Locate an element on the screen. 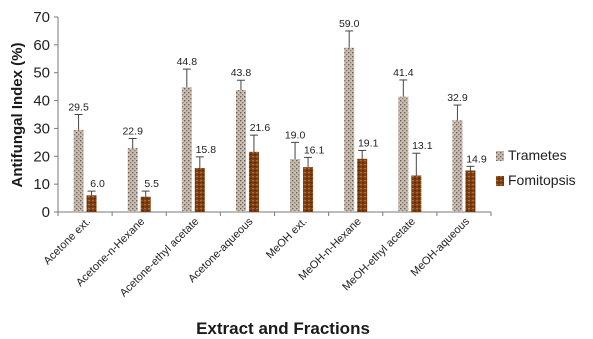 The image size is (593, 339). data-label: 14.9 is located at coordinates (476, 159).